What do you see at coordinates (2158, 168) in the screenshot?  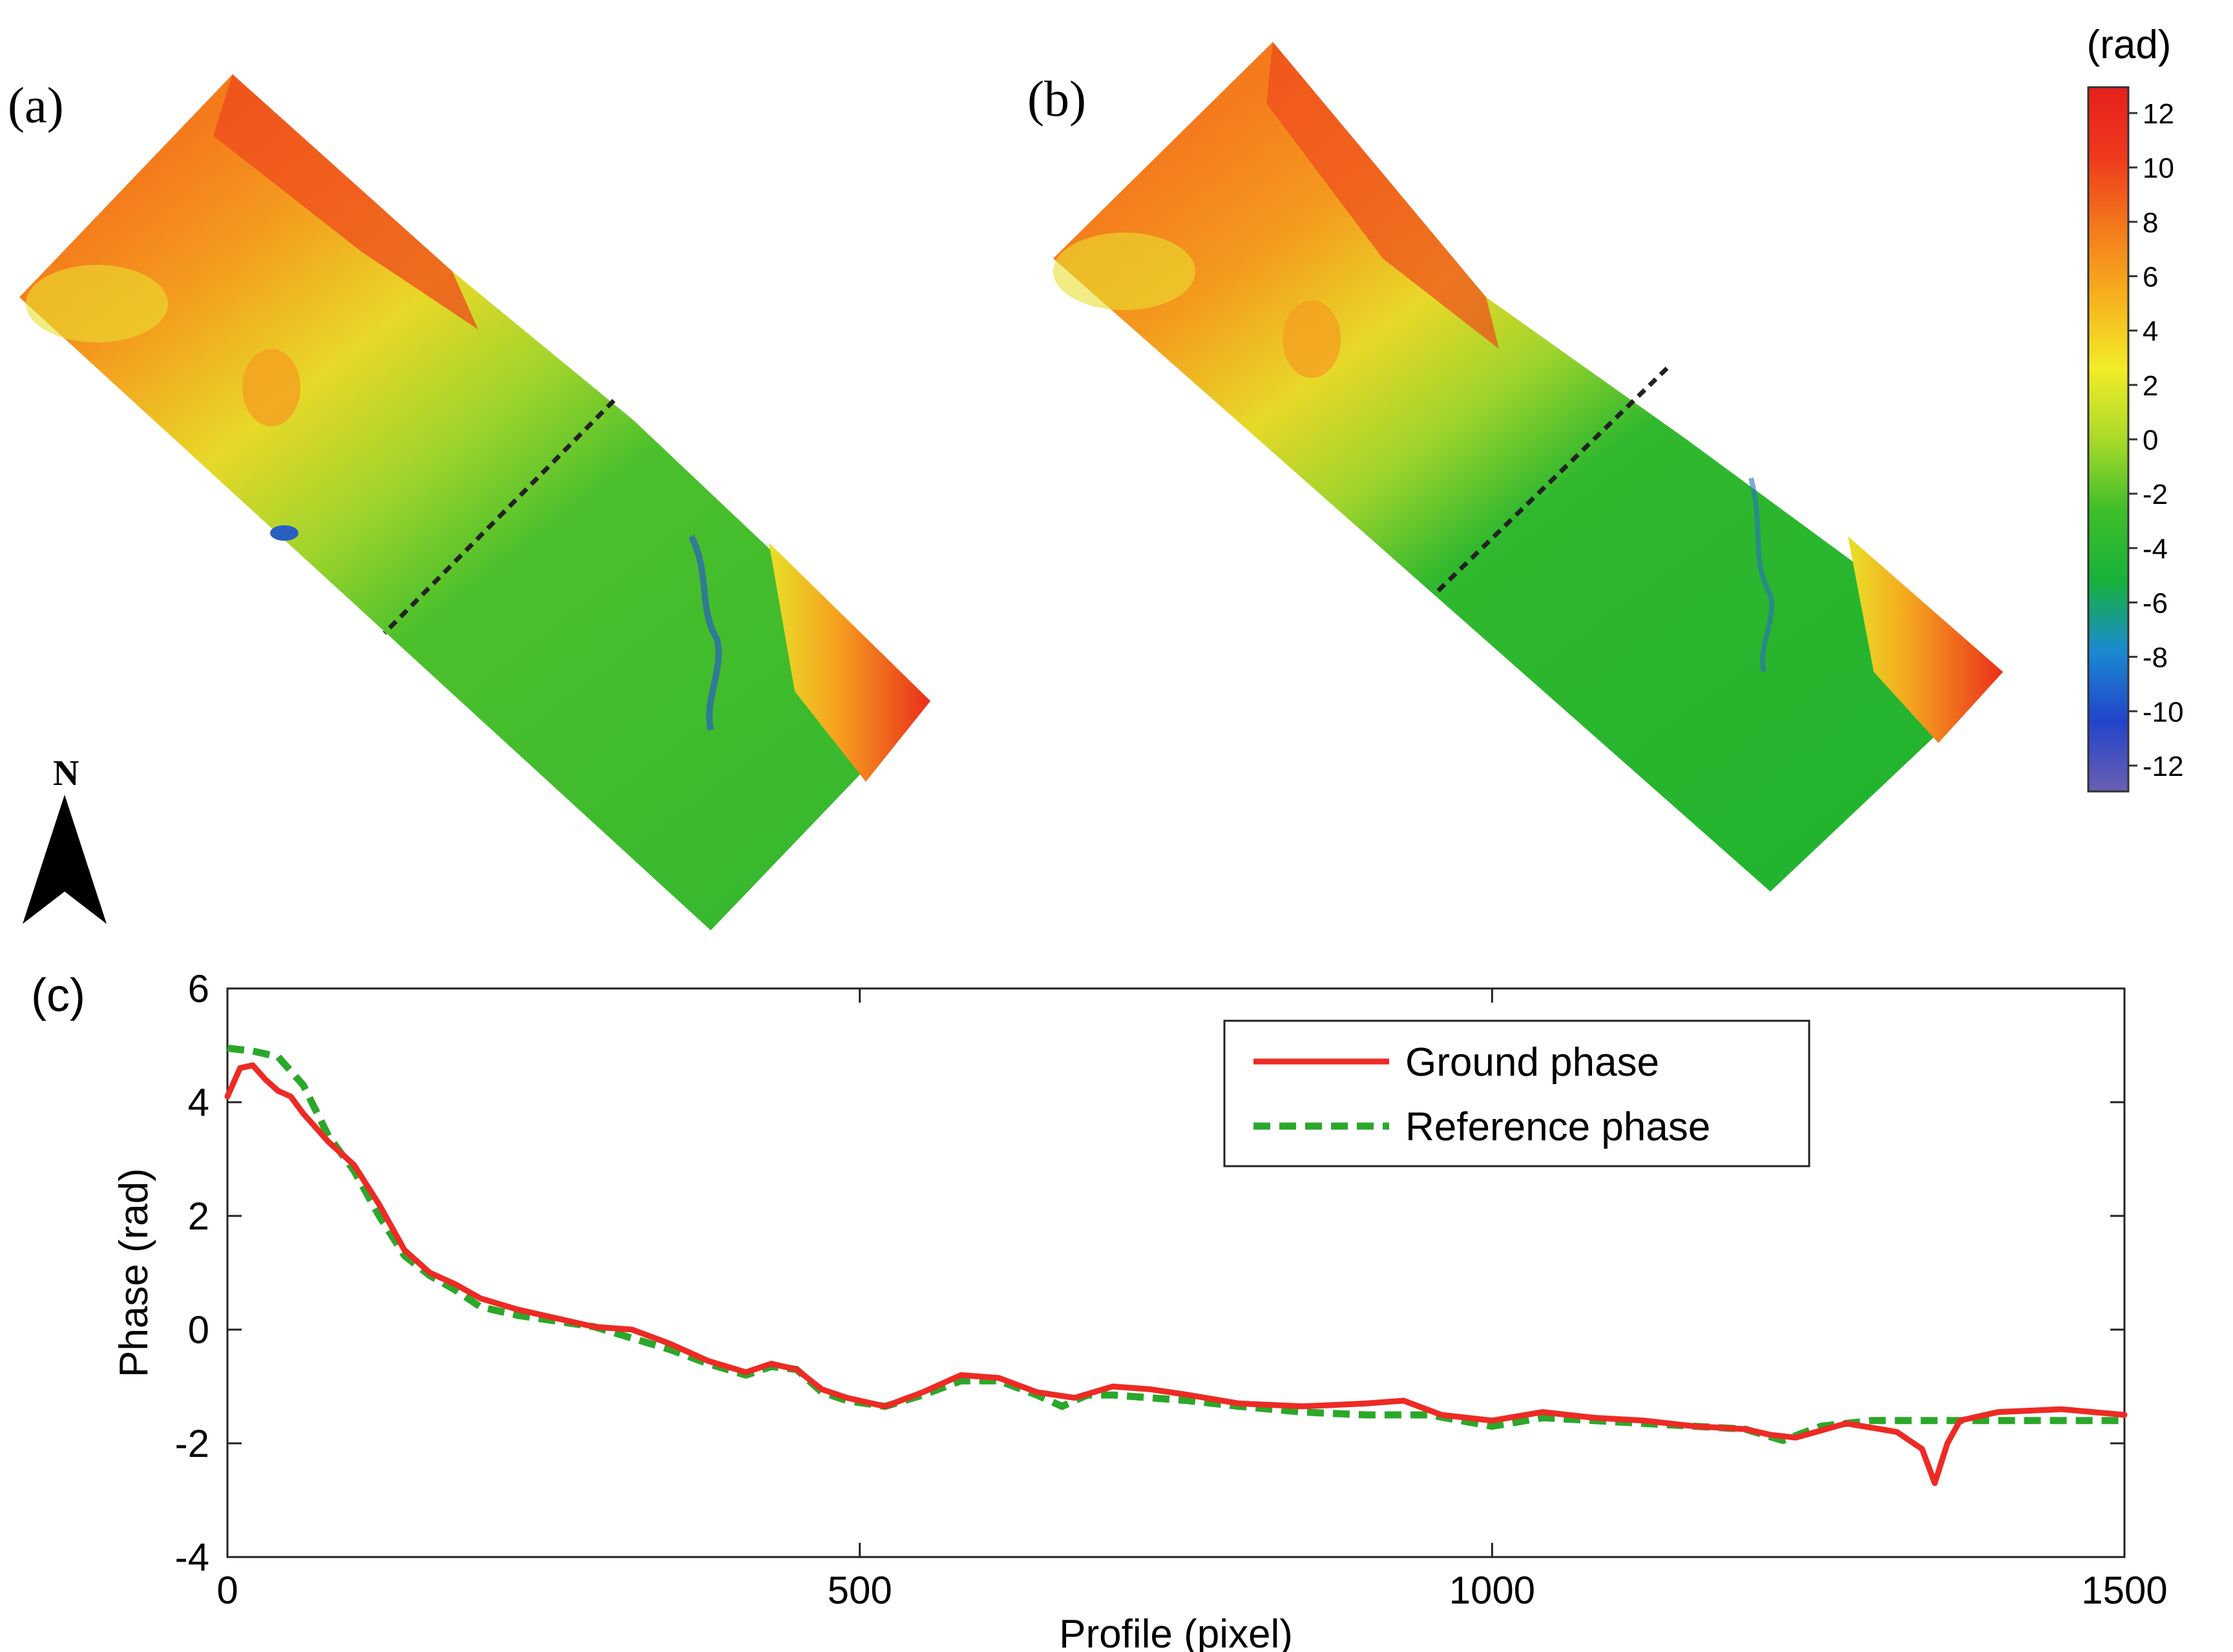 I see `colorbar-tick-label: 10` at bounding box center [2158, 168].